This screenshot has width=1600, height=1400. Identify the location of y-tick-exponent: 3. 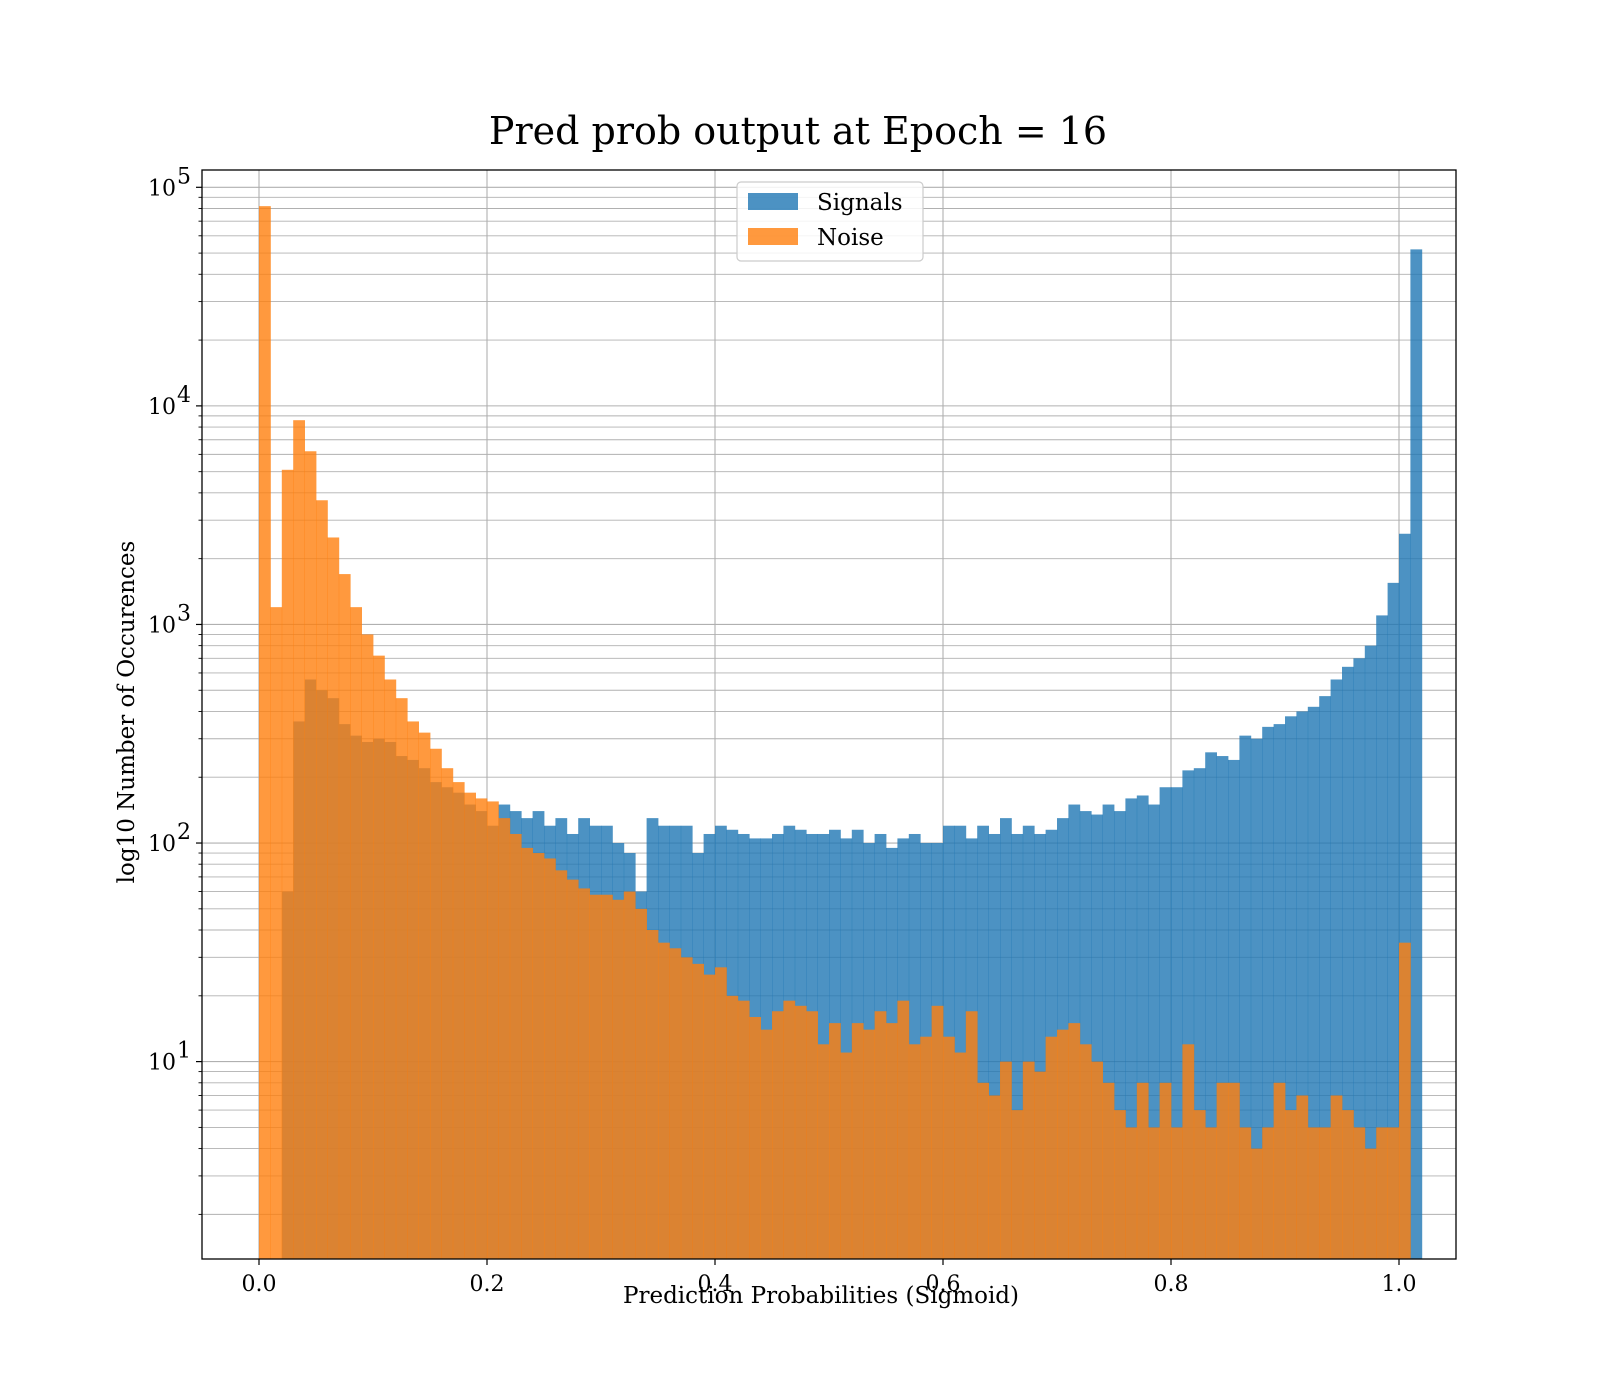
(184, 613).